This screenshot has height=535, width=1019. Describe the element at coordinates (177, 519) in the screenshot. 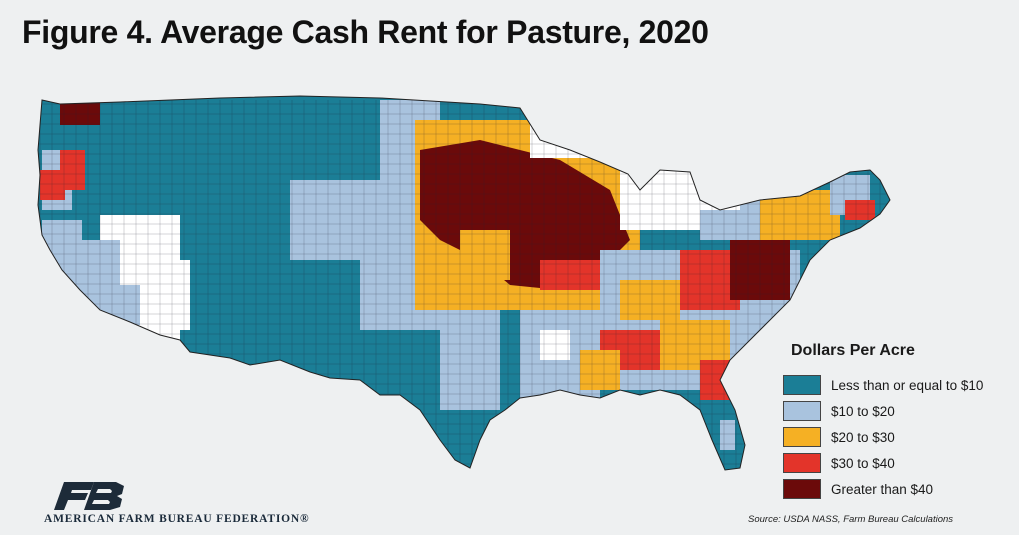

I see `org-name: AMERICAN FARM BUREAU FEDERATION®` at that location.